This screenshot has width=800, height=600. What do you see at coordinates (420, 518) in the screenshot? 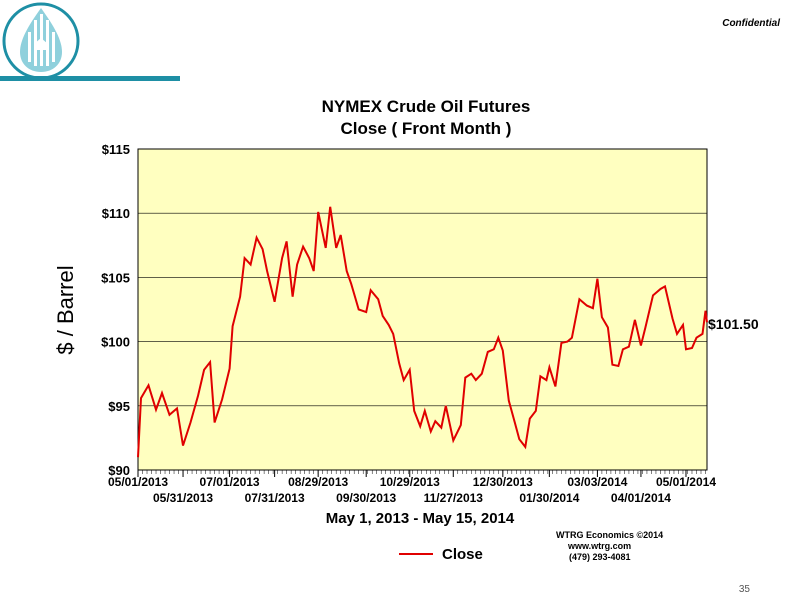
I see `x-axis-label: May 1, 2013 - May 15, 2014` at bounding box center [420, 518].